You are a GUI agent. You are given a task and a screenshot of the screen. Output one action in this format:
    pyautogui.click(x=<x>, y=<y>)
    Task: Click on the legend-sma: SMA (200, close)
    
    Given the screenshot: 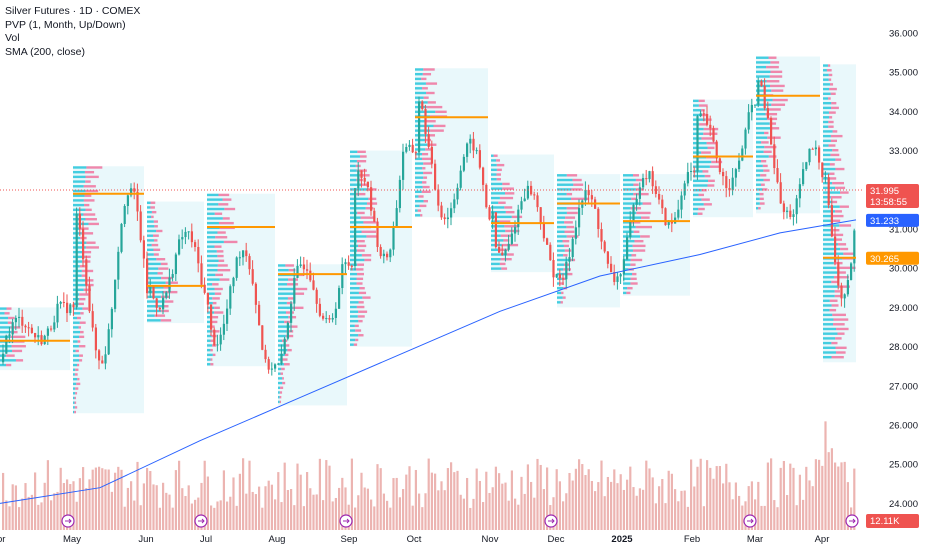 What is the action you would take?
    pyautogui.click(x=45, y=51)
    